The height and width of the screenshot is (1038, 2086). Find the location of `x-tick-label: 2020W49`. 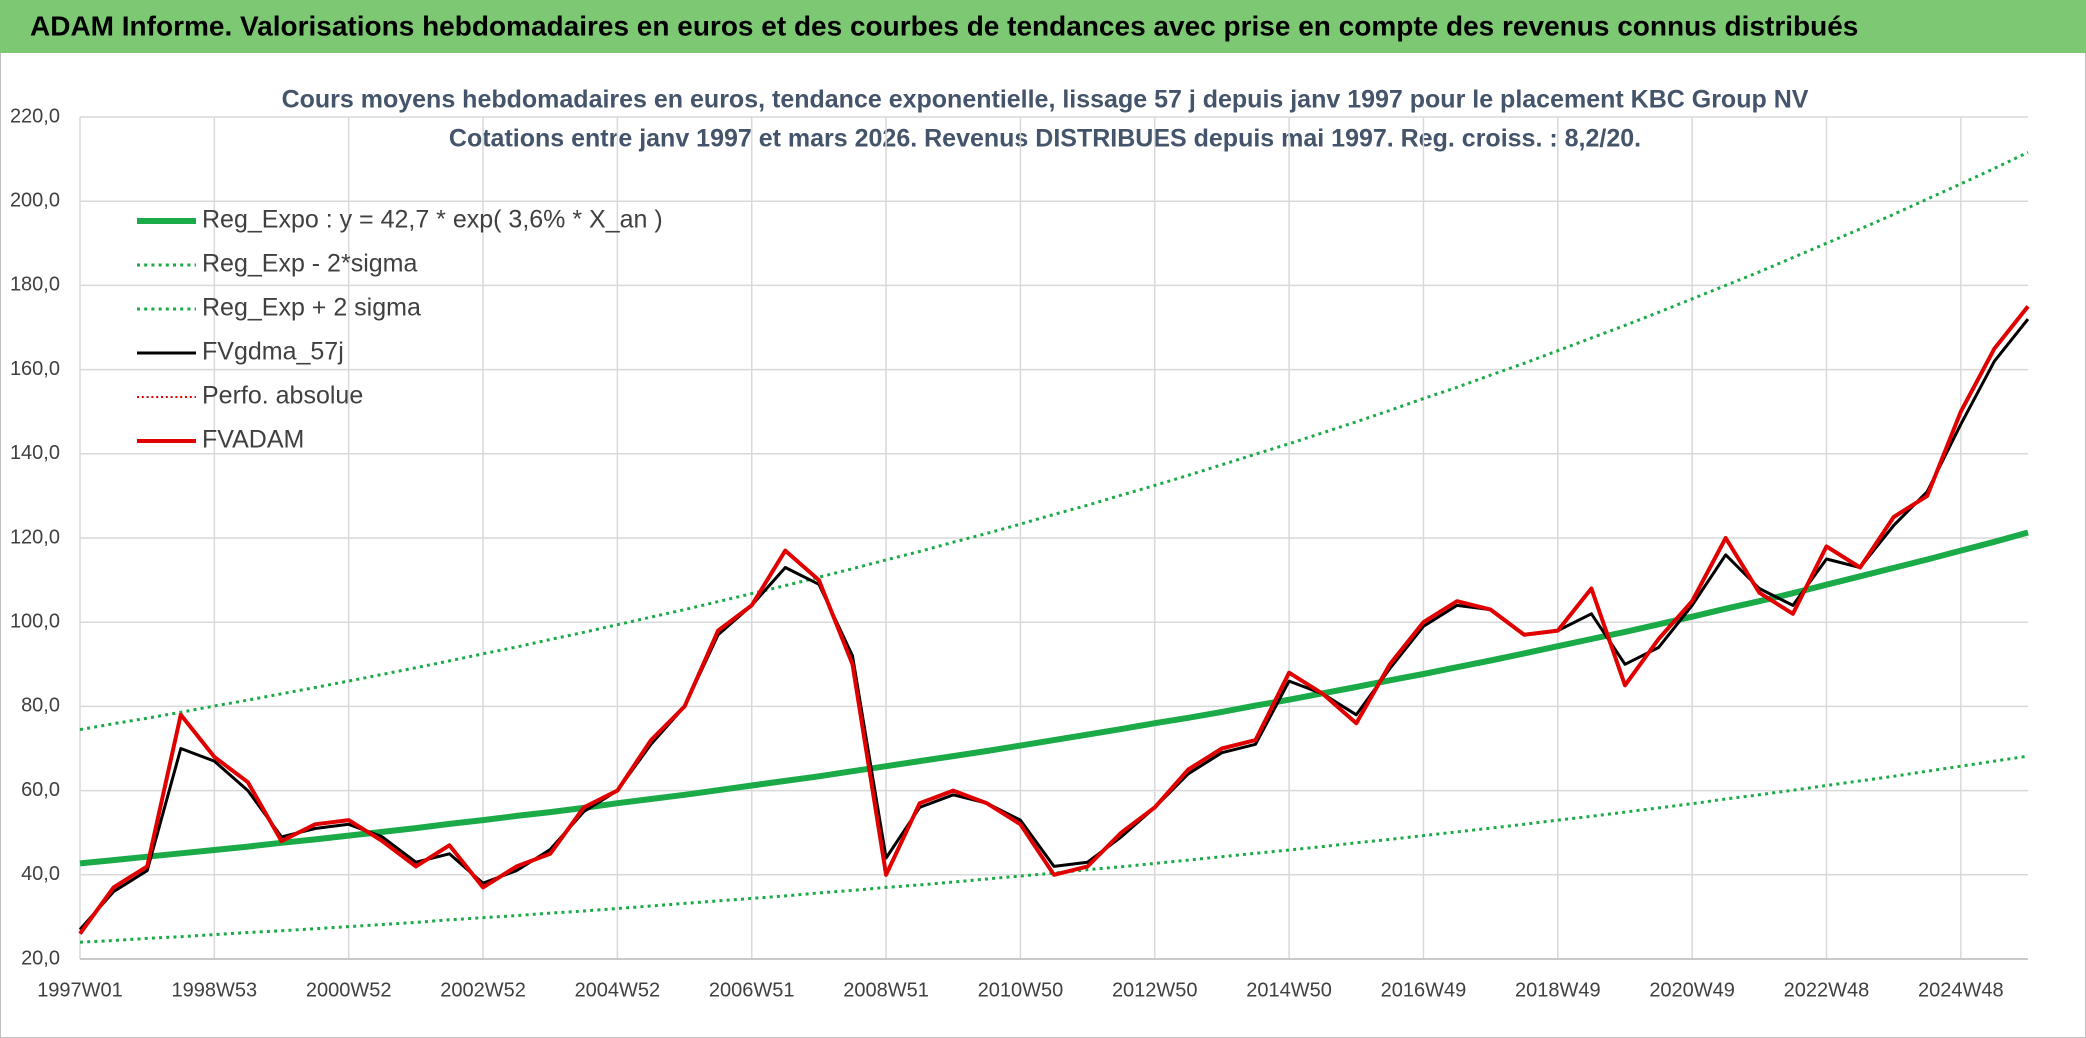

x-tick-label: 2020W49 is located at coordinates (1692, 990).